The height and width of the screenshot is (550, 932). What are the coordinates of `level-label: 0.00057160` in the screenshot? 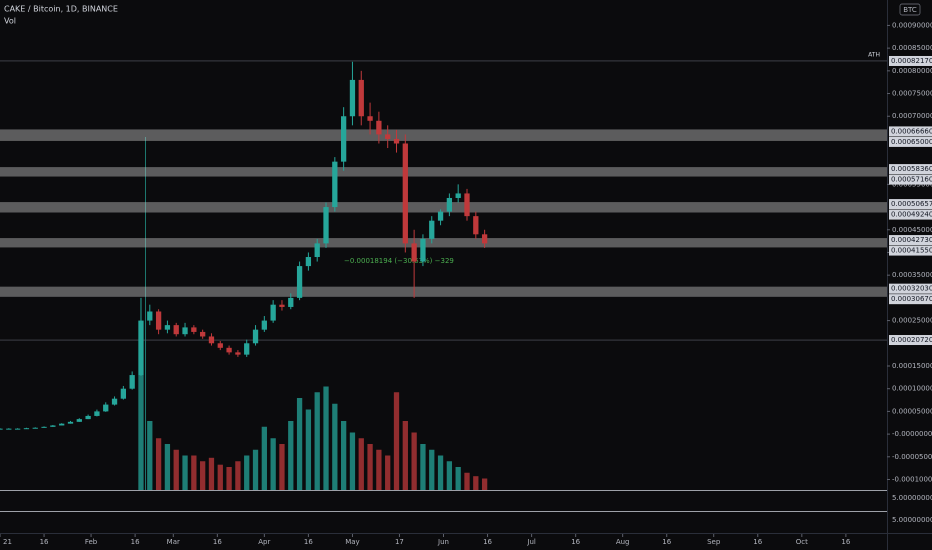 It's located at (911, 180).